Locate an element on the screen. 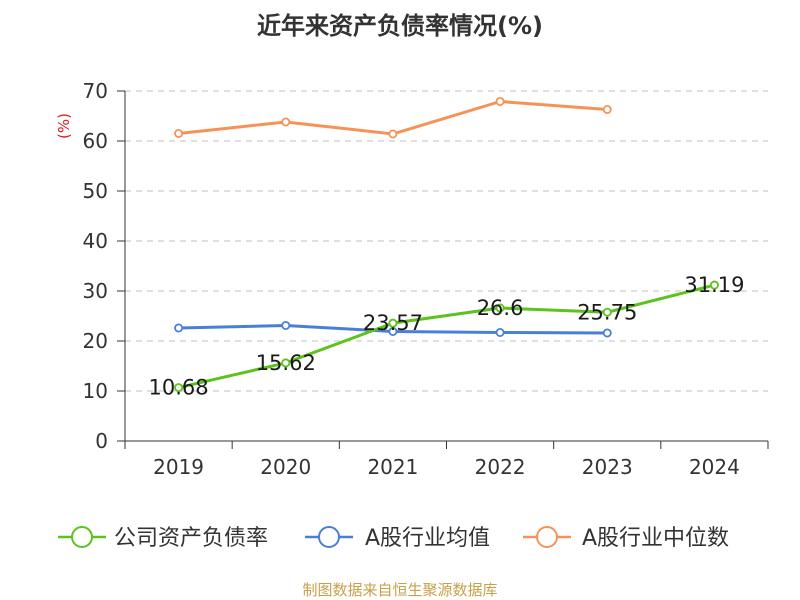  legend-item: 公司资产负债率 is located at coordinates (163, 538).